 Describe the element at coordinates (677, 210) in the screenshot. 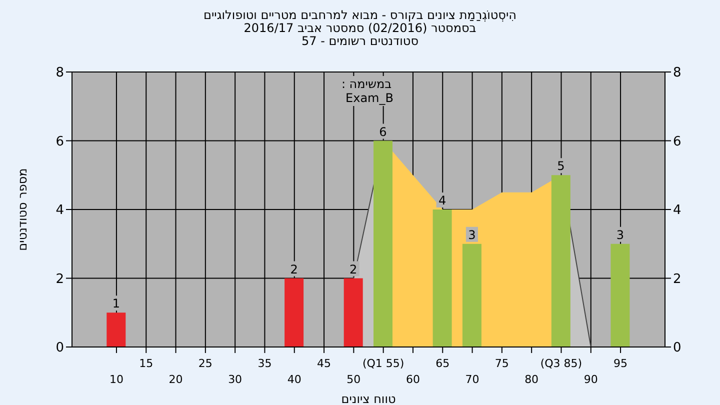

I see `y2-tick-label: 4` at that location.